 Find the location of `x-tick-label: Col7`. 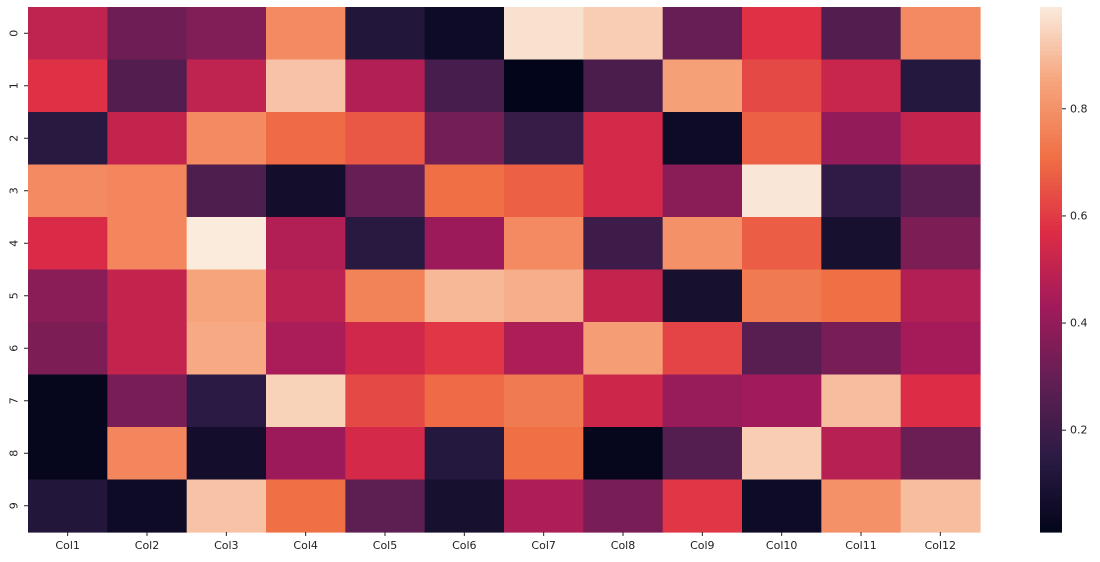

x-tick-label: Col7 is located at coordinates (543, 545).